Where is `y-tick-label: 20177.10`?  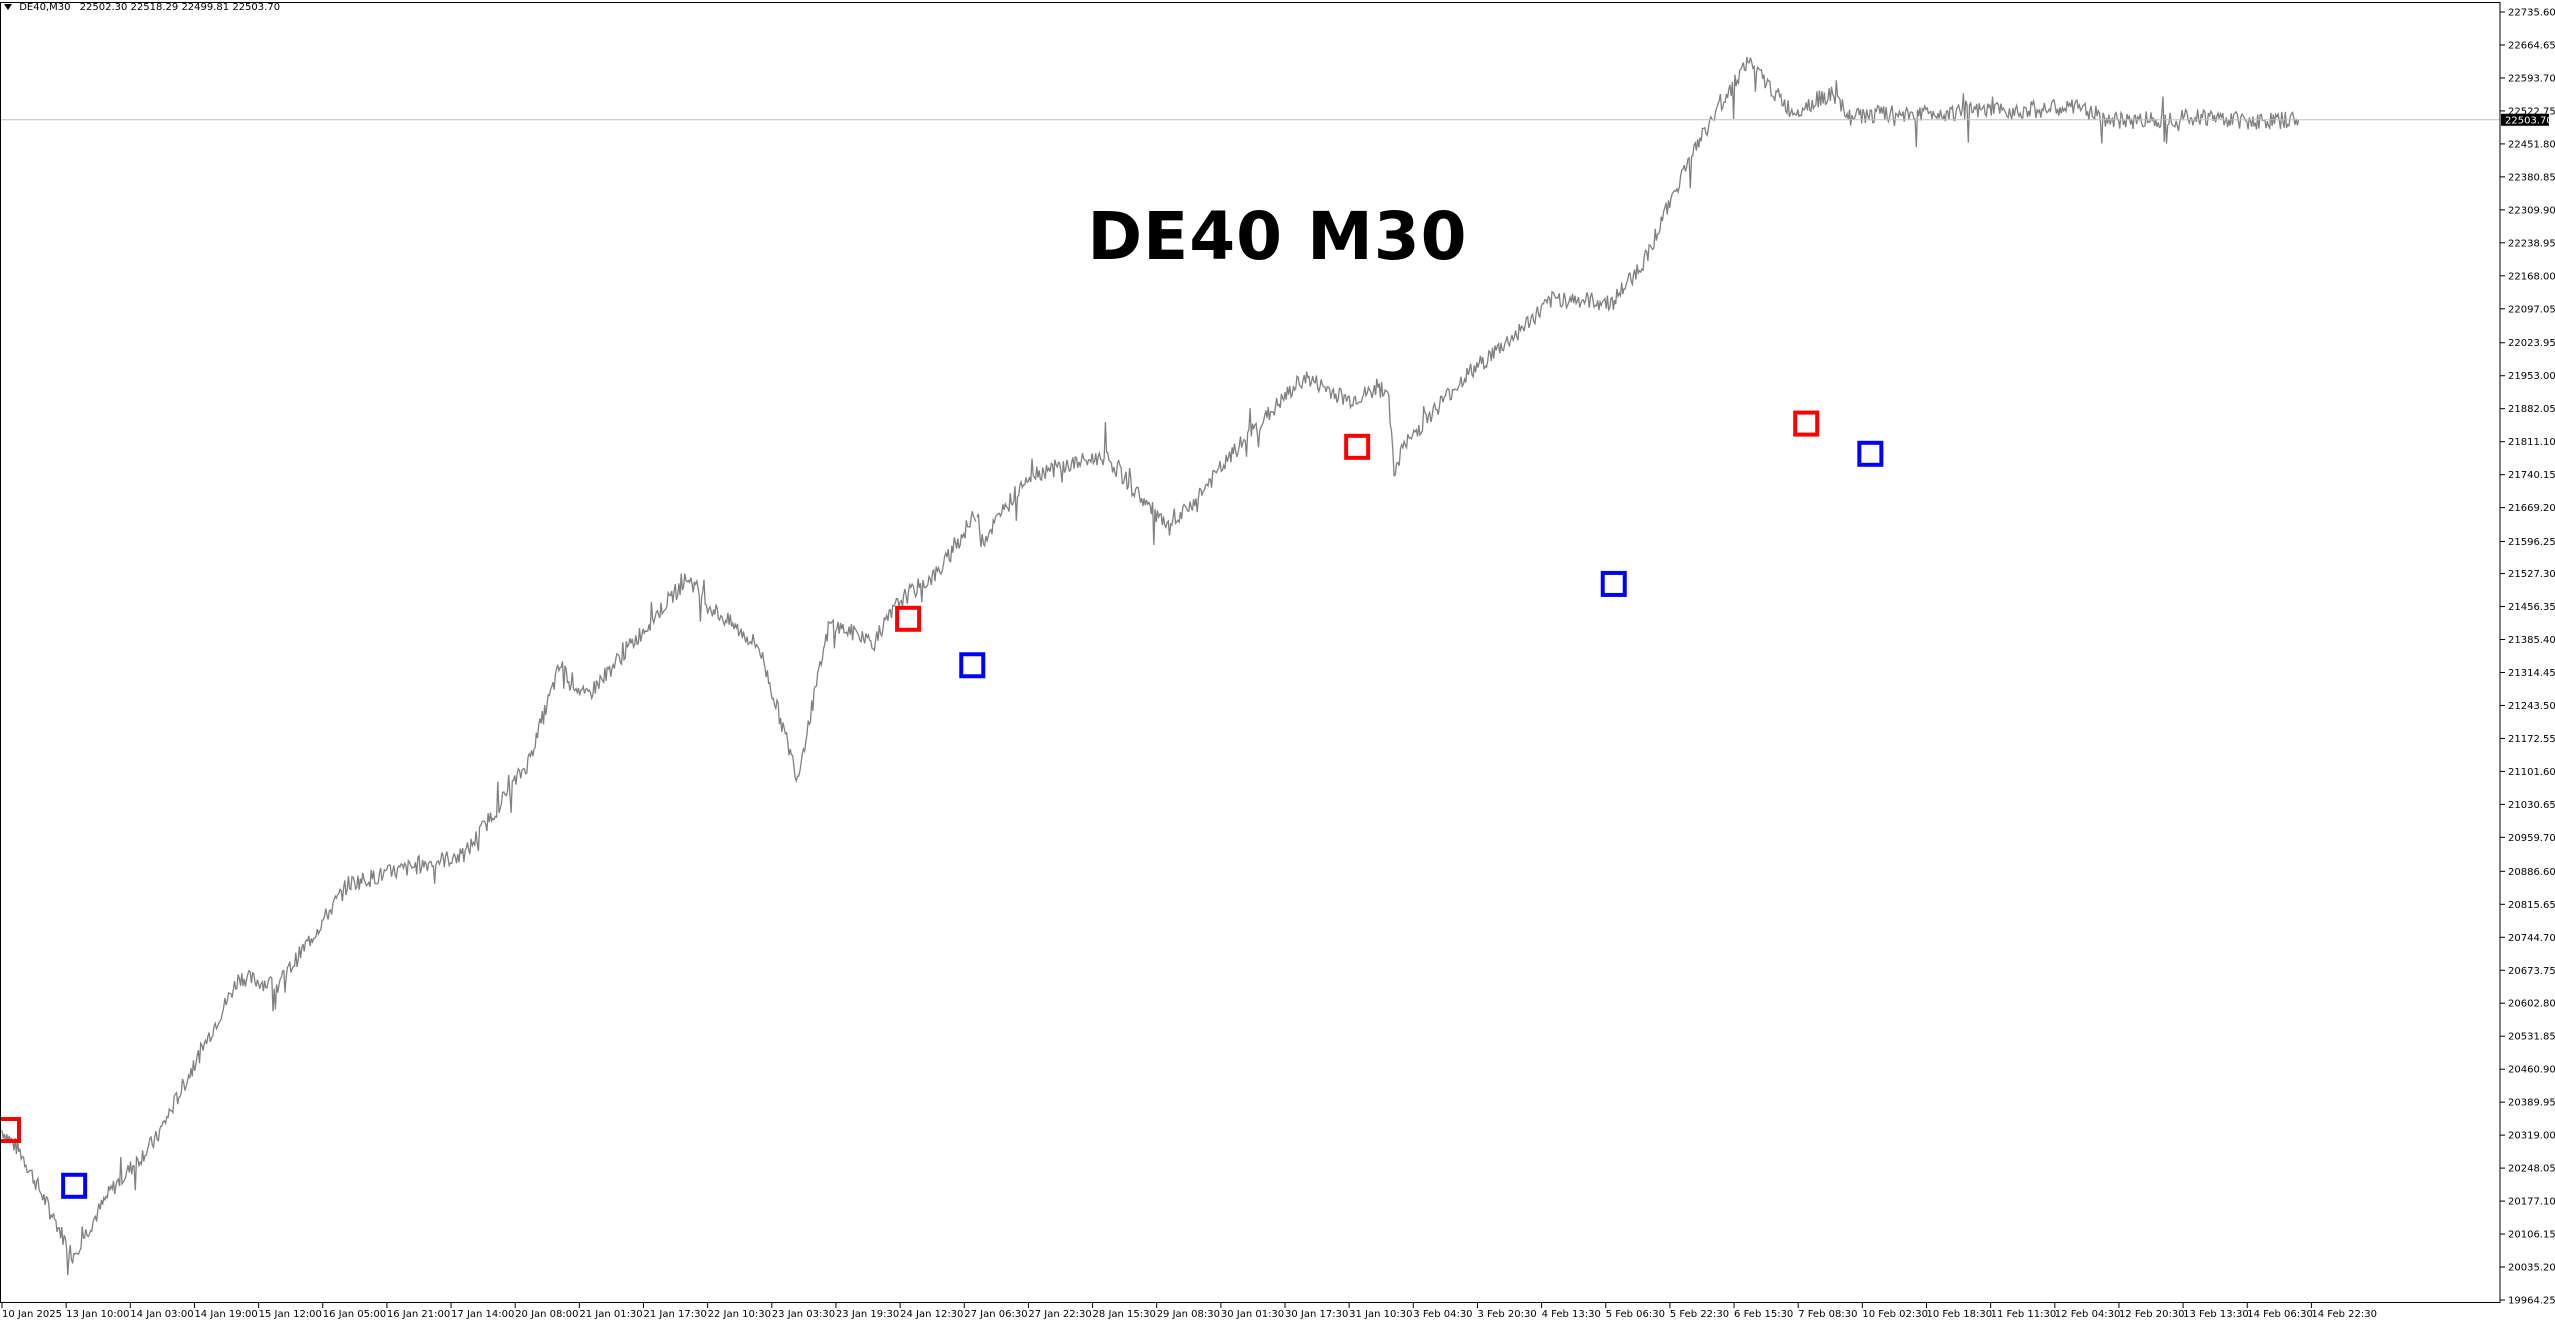 y-tick-label: 20177.10 is located at coordinates (2531, 1202).